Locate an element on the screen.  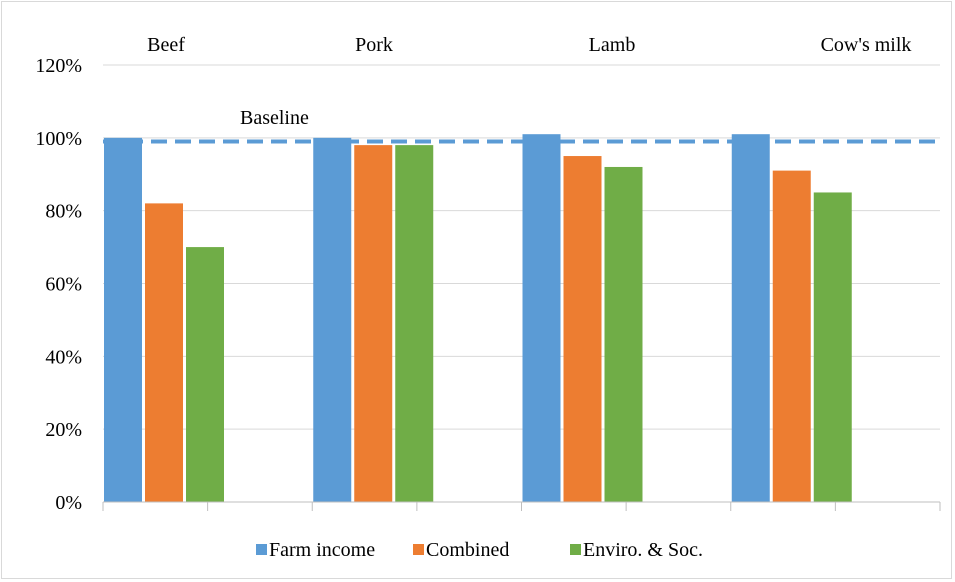
bar-combined-cow-s-milk is located at coordinates (791, 336).